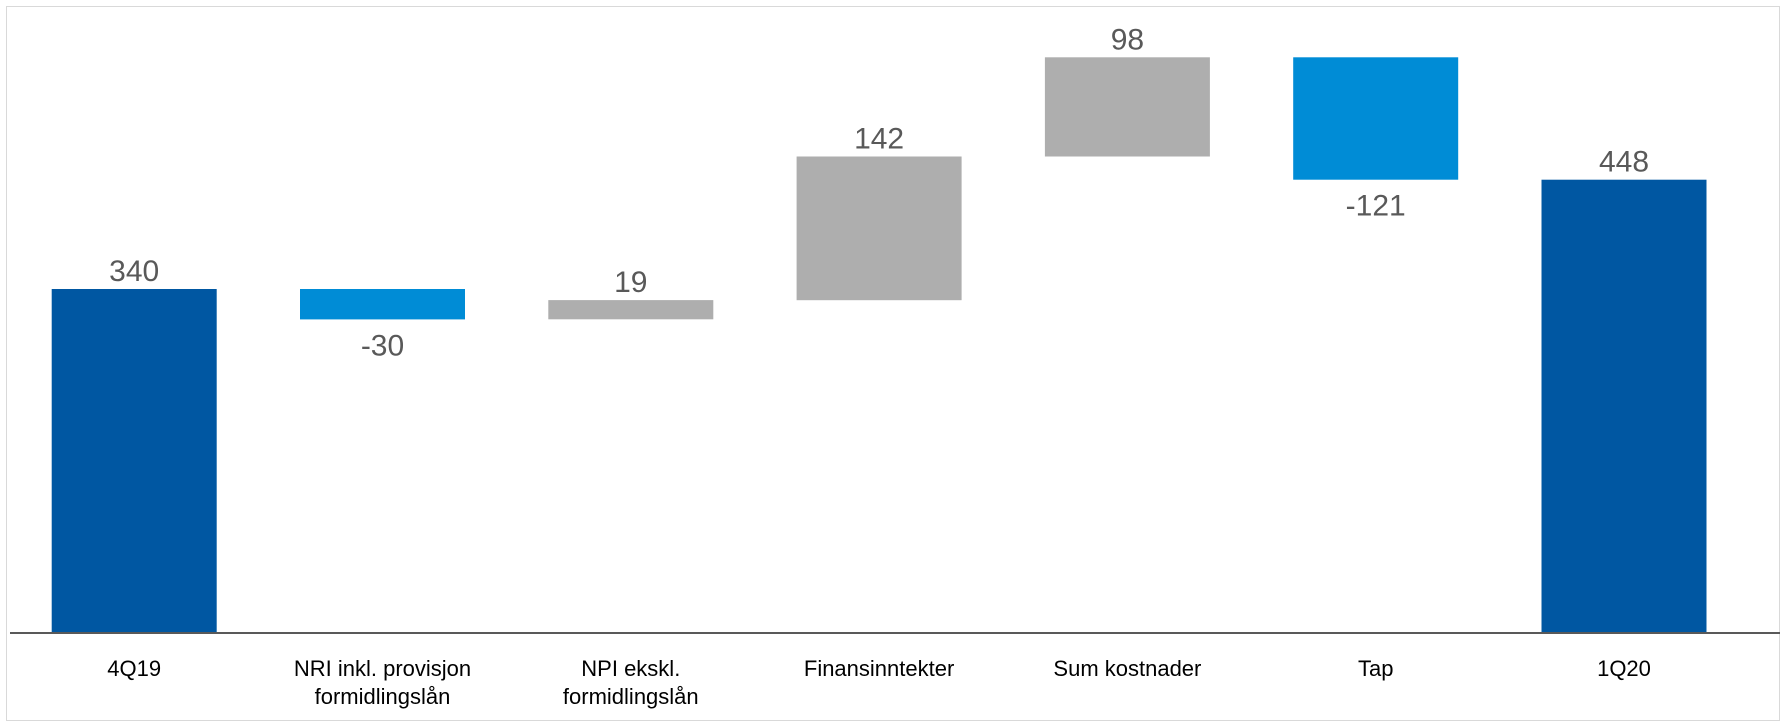 This screenshot has width=1787, height=727. I want to click on category-label-5-0: Tap, so click(1375, 668).